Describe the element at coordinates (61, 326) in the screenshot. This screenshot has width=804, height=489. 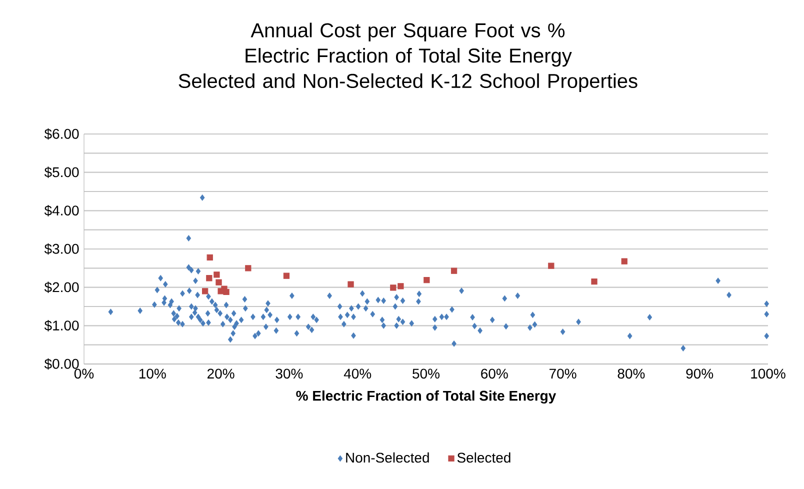
I see `y-tick-label: $1.00` at that location.